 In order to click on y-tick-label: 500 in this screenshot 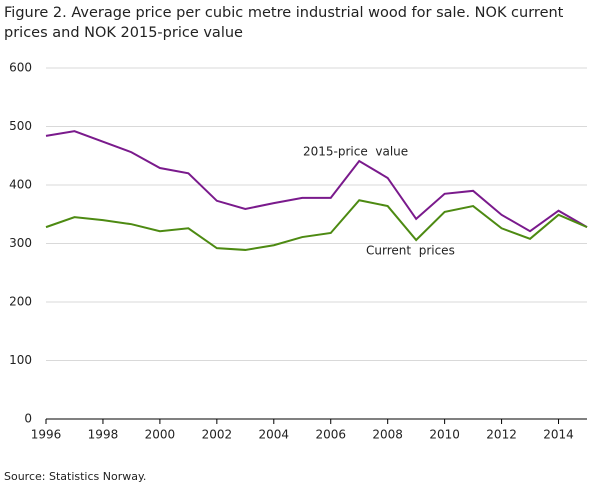, I will do `click(20, 126)`.